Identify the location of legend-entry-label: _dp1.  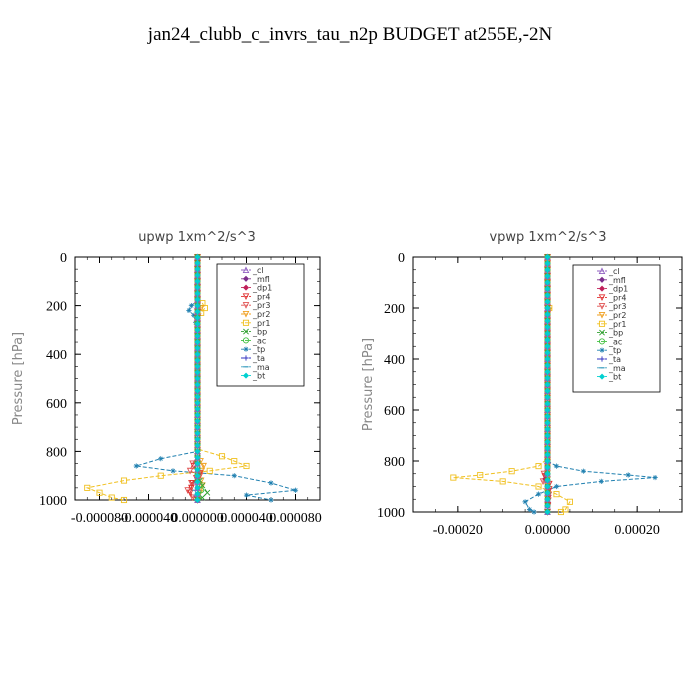
(262, 288).